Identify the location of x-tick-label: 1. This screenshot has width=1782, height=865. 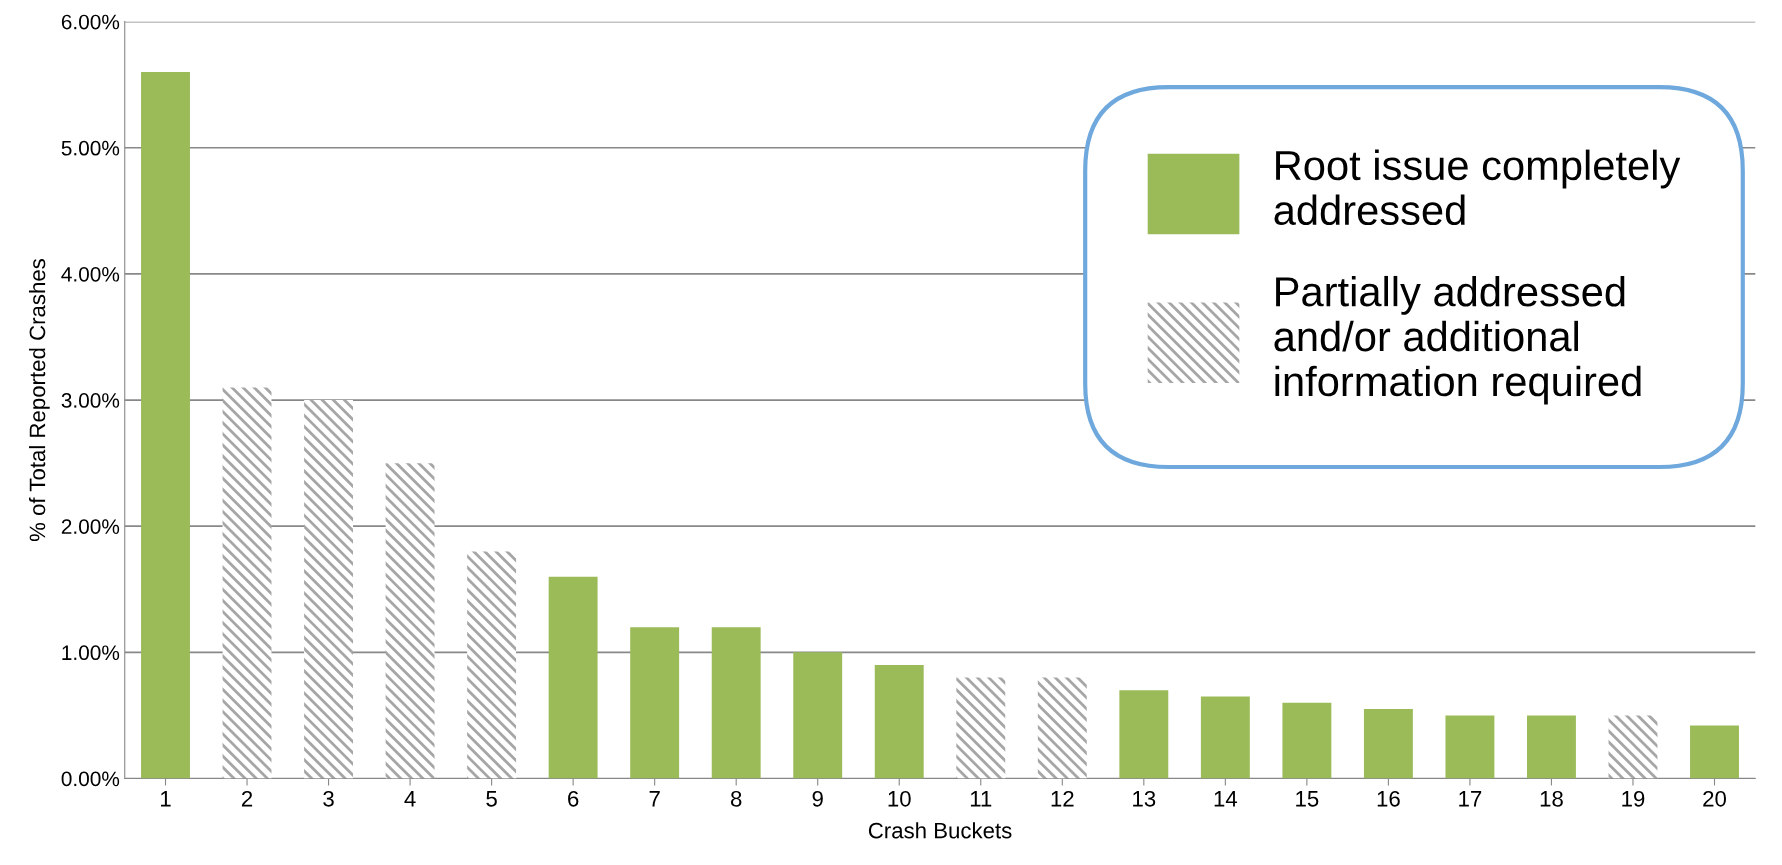
(166, 799).